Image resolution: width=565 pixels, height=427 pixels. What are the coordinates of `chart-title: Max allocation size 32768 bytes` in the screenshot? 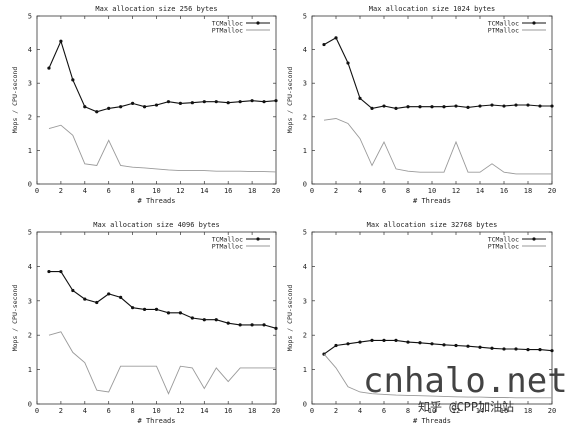 It's located at (432, 225).